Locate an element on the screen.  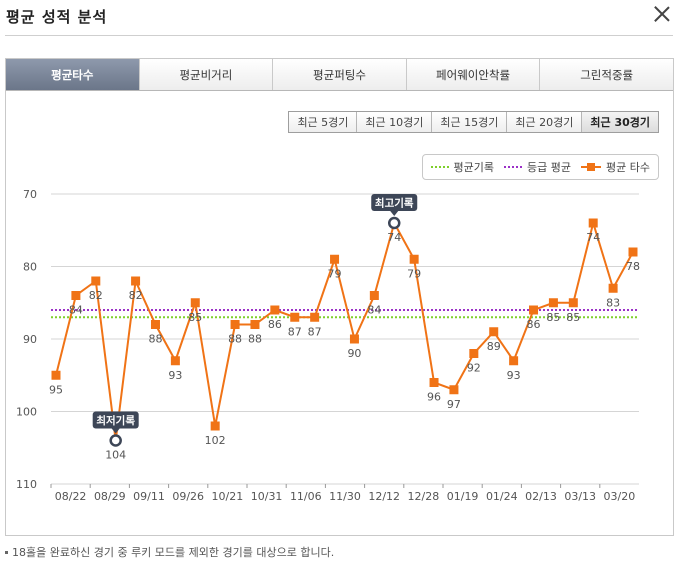
tab-avg-strokes: 평균타수 is located at coordinates (72, 74).